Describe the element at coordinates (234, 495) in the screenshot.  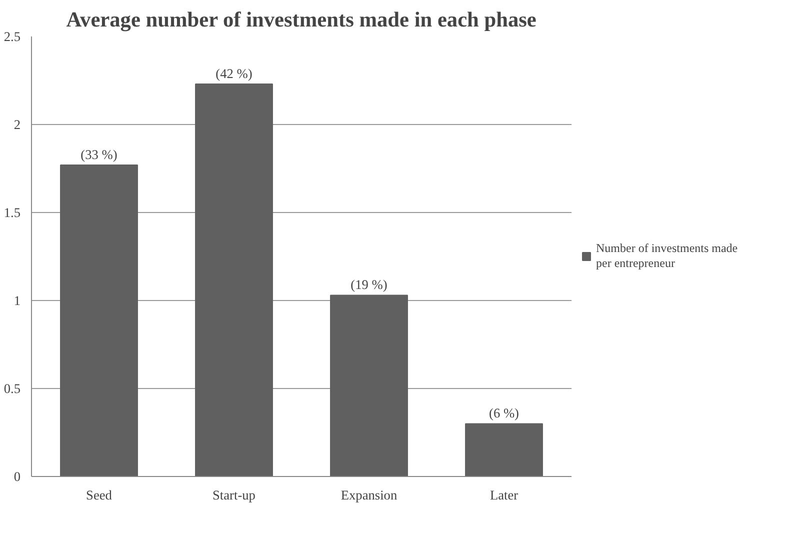
I see `x-tick-label: Start-up` at that location.